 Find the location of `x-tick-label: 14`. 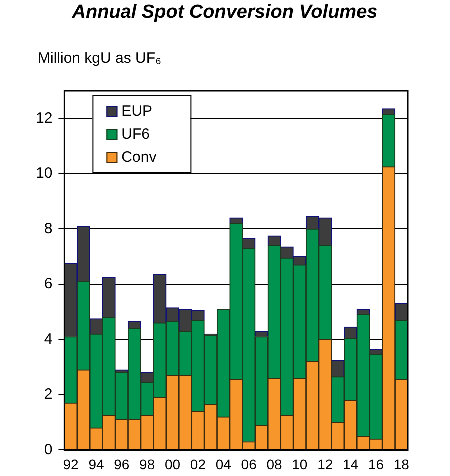

x-tick-label: 14 is located at coordinates (350, 464).